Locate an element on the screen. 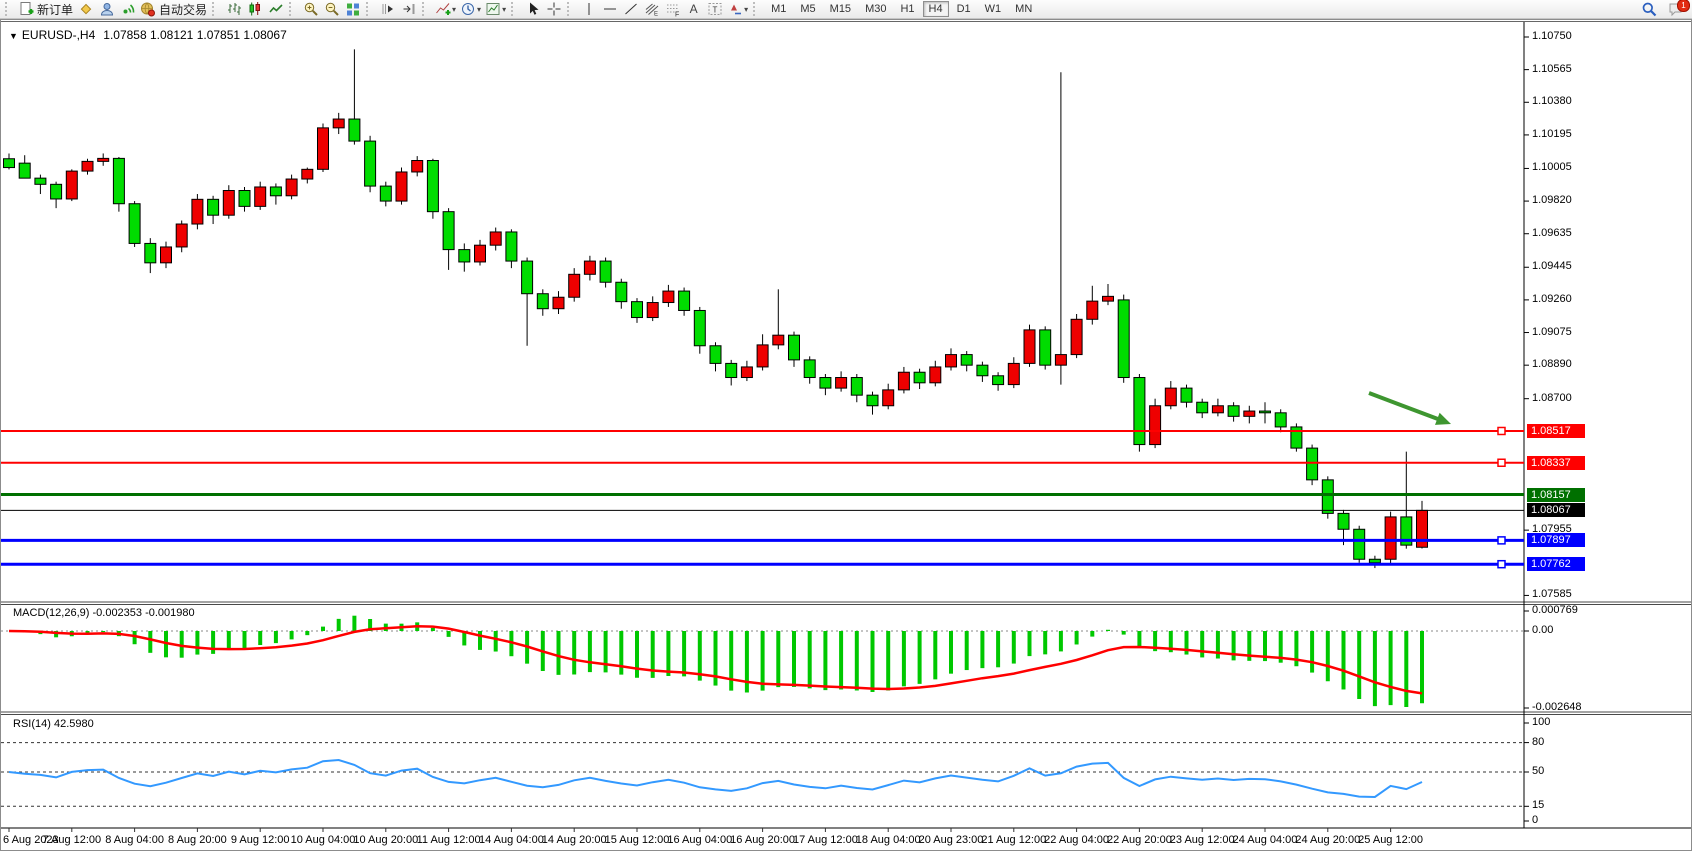 This screenshot has height=851, width=1692. signal-icon is located at coordinates (128, 9).